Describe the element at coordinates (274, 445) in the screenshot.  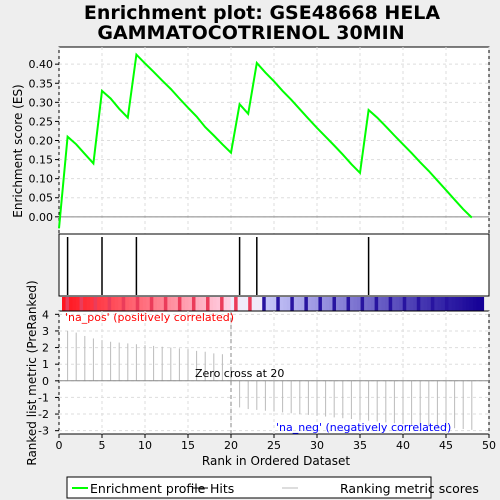
I see `x-tick-label: 25` at that location.